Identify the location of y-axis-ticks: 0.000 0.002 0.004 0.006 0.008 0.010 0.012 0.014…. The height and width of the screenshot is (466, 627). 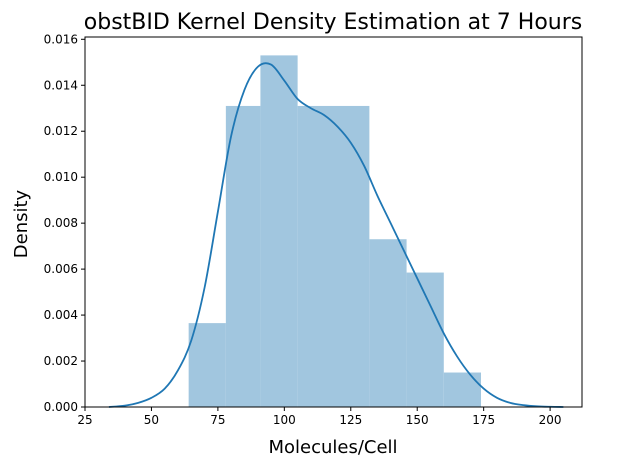
(64, 223).